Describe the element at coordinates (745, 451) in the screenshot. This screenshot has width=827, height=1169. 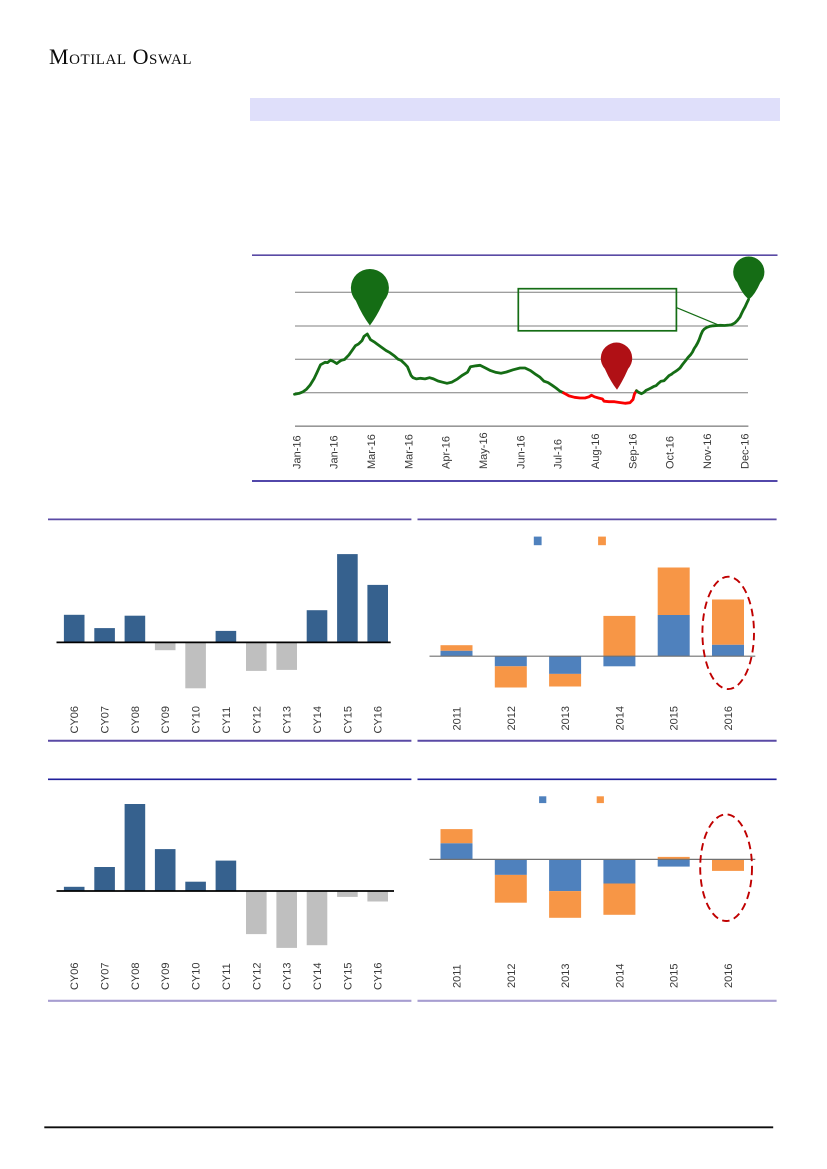
I see `svg-text: Dec-16` at that location.